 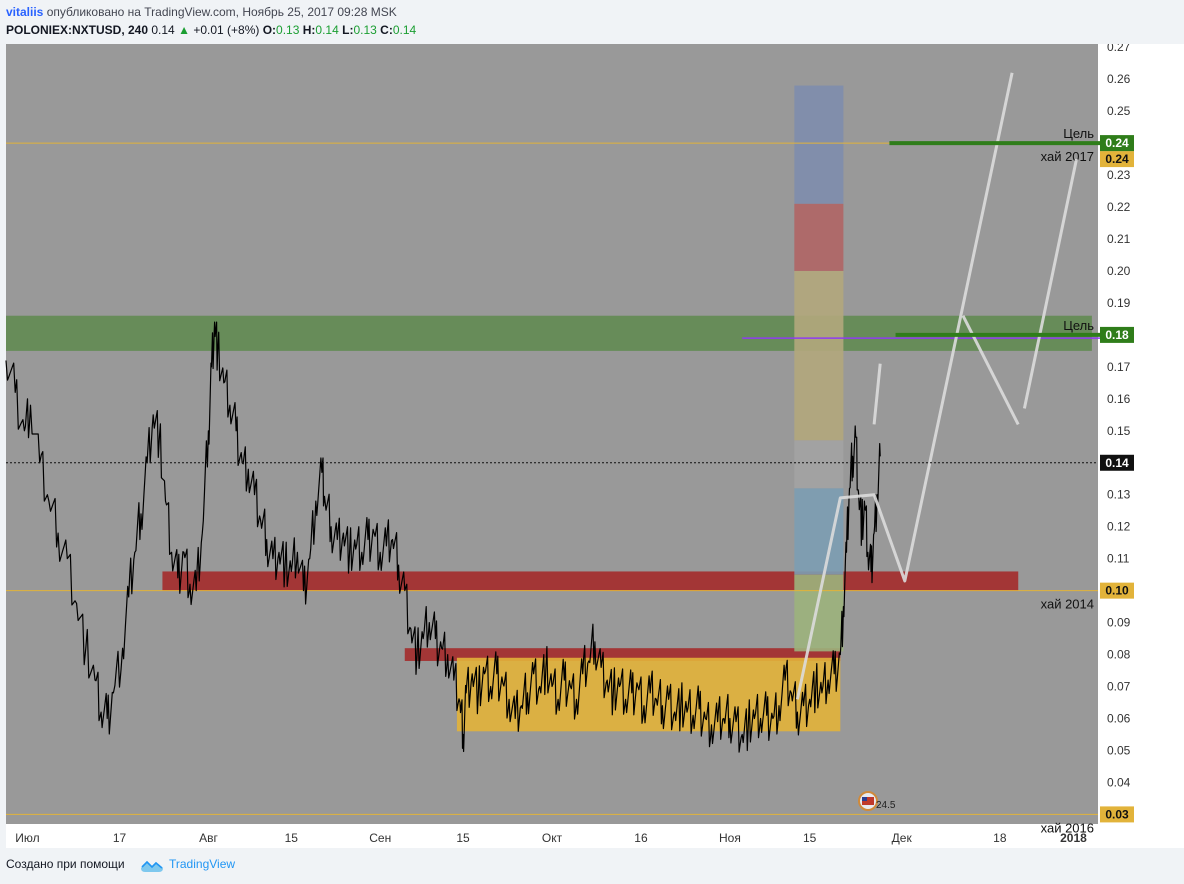 I want to click on y-tick-label: 0.17, so click(x=1119, y=367).